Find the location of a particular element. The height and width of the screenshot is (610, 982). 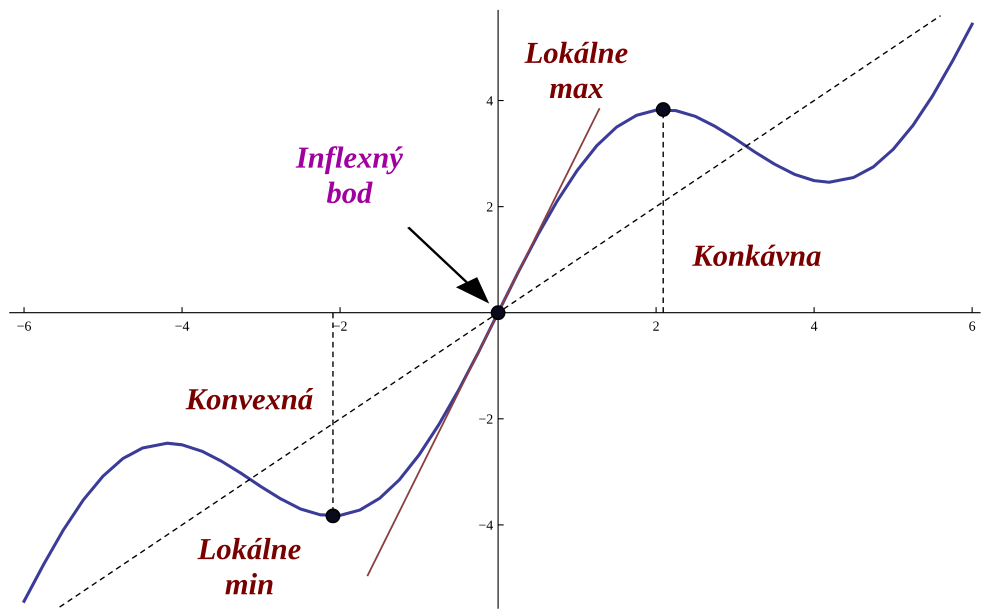

annotation: Konvexná is located at coordinates (250, 399).